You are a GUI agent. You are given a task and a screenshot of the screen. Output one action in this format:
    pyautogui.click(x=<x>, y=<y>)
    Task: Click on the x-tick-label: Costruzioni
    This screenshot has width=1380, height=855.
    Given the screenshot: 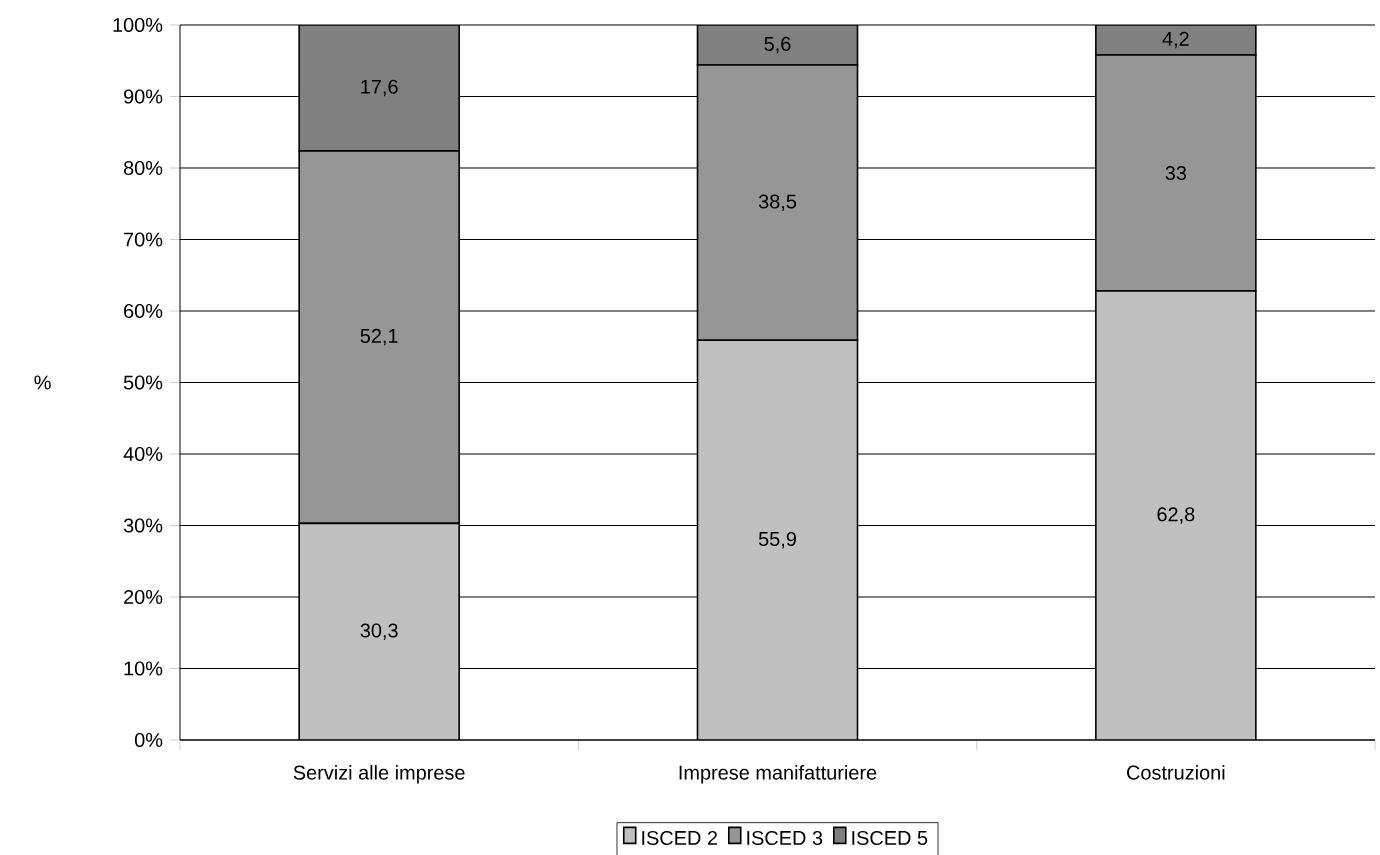 What is the action you would take?
    pyautogui.click(x=1176, y=772)
    